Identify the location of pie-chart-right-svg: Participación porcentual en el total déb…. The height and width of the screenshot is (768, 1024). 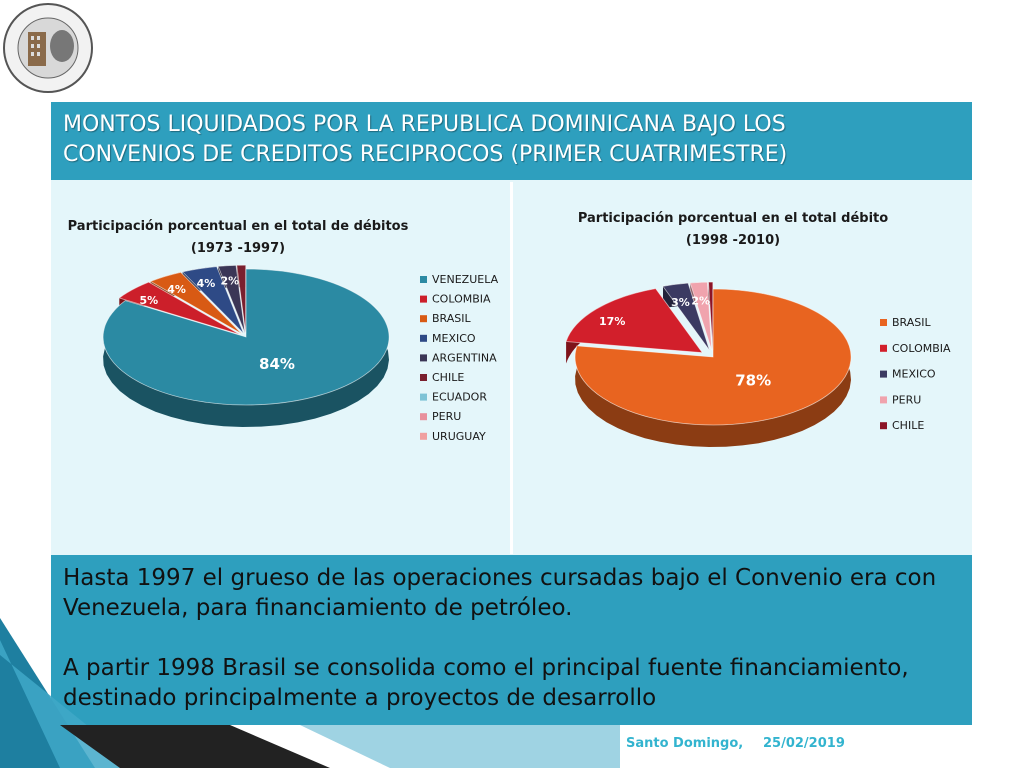
(758, 329).